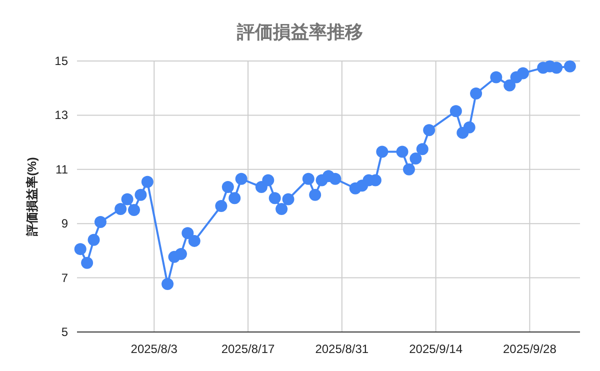 This screenshot has height=371, width=600. I want to click on y-tick-label: 5, so click(64, 332).